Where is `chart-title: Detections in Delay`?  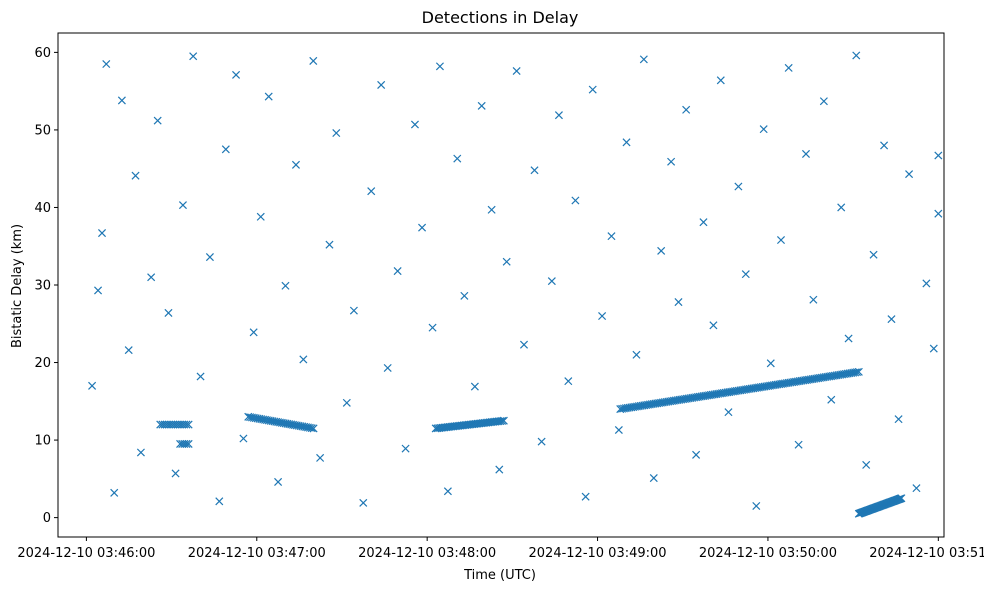 chart-title: Detections in Delay is located at coordinates (500, 17).